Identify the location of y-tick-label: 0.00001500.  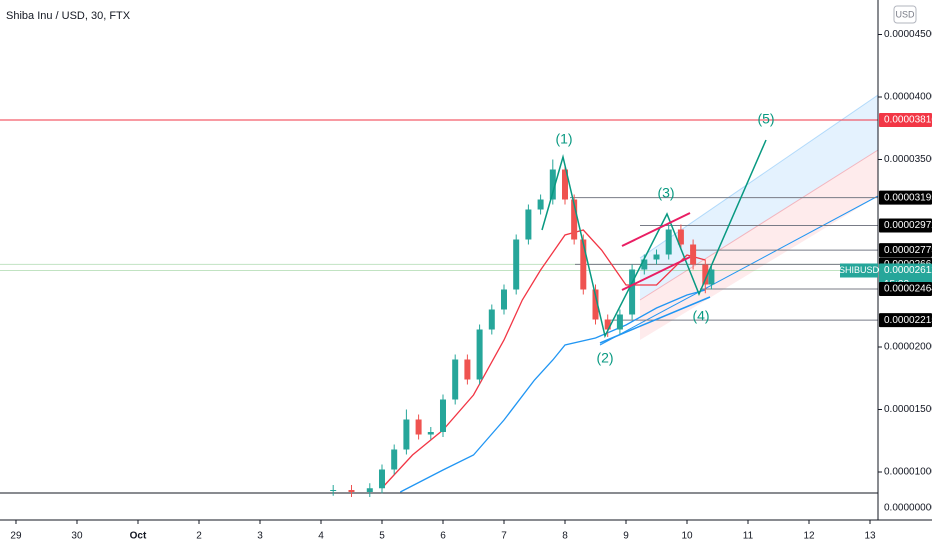
(908, 409).